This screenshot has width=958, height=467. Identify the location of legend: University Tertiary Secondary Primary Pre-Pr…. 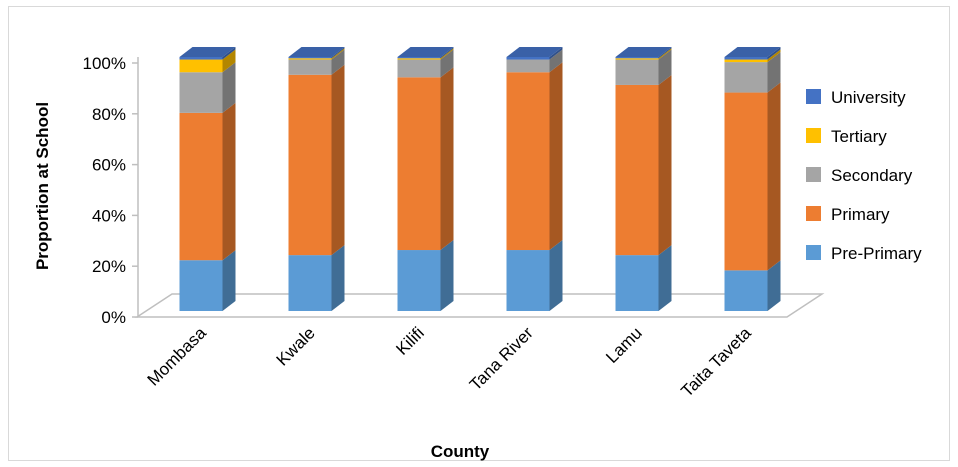
(864, 175).